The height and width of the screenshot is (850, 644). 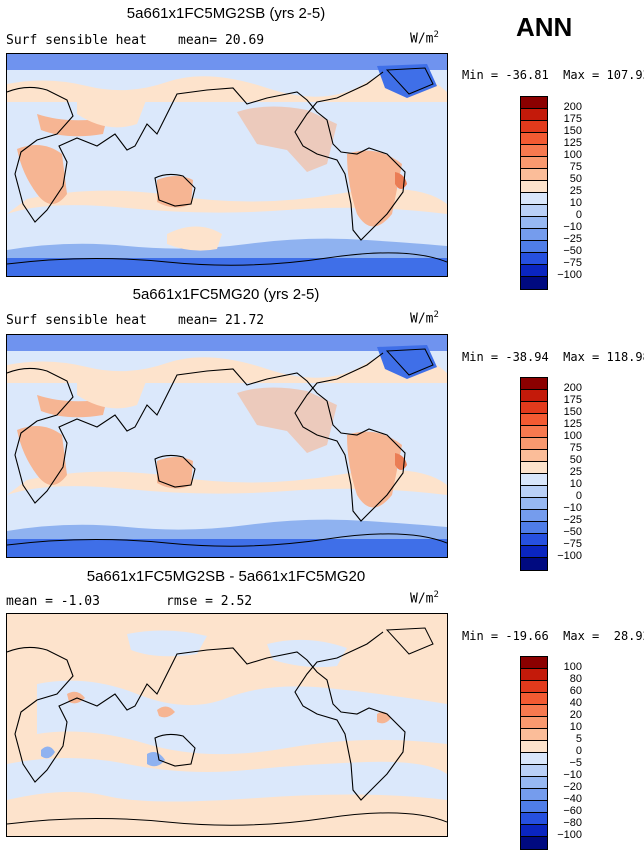 I want to click on colorbar-label: 20, so click(x=575, y=715).